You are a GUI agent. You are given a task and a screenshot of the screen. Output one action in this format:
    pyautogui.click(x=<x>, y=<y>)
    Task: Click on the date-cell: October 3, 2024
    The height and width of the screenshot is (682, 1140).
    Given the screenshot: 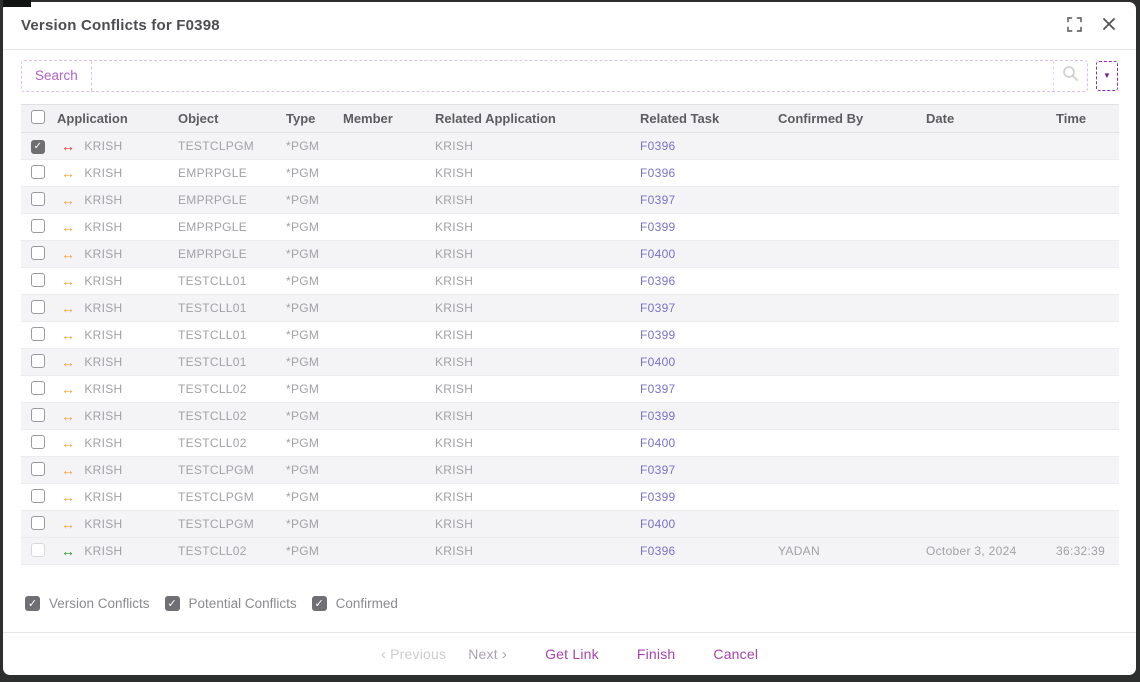 What is the action you would take?
    pyautogui.click(x=971, y=551)
    